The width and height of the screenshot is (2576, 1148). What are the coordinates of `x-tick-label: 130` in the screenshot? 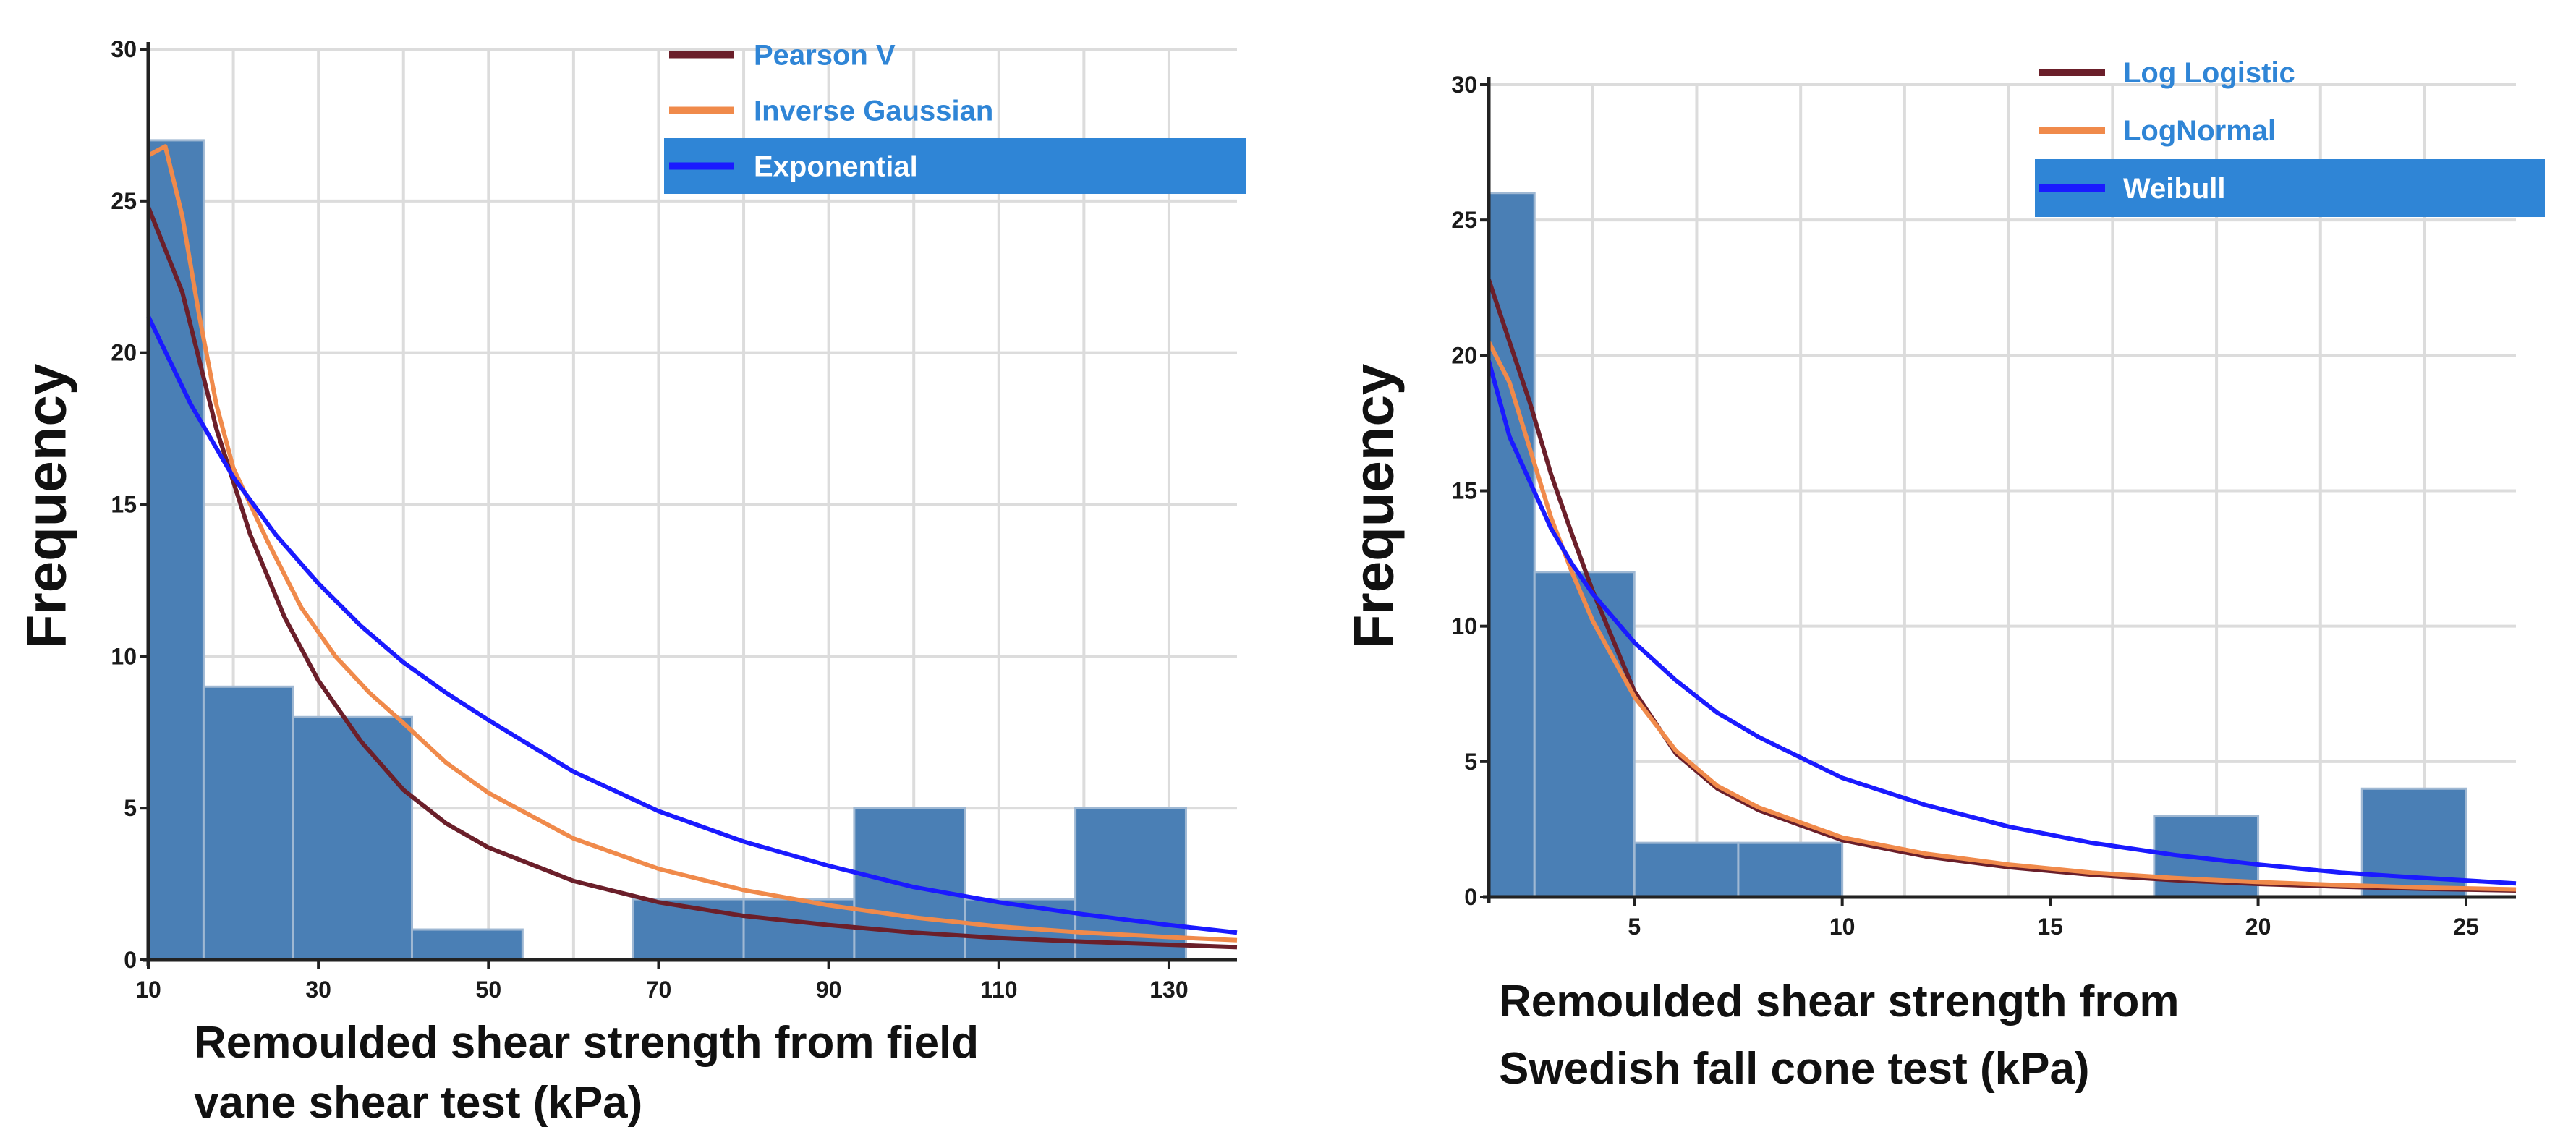 It's located at (1168, 990).